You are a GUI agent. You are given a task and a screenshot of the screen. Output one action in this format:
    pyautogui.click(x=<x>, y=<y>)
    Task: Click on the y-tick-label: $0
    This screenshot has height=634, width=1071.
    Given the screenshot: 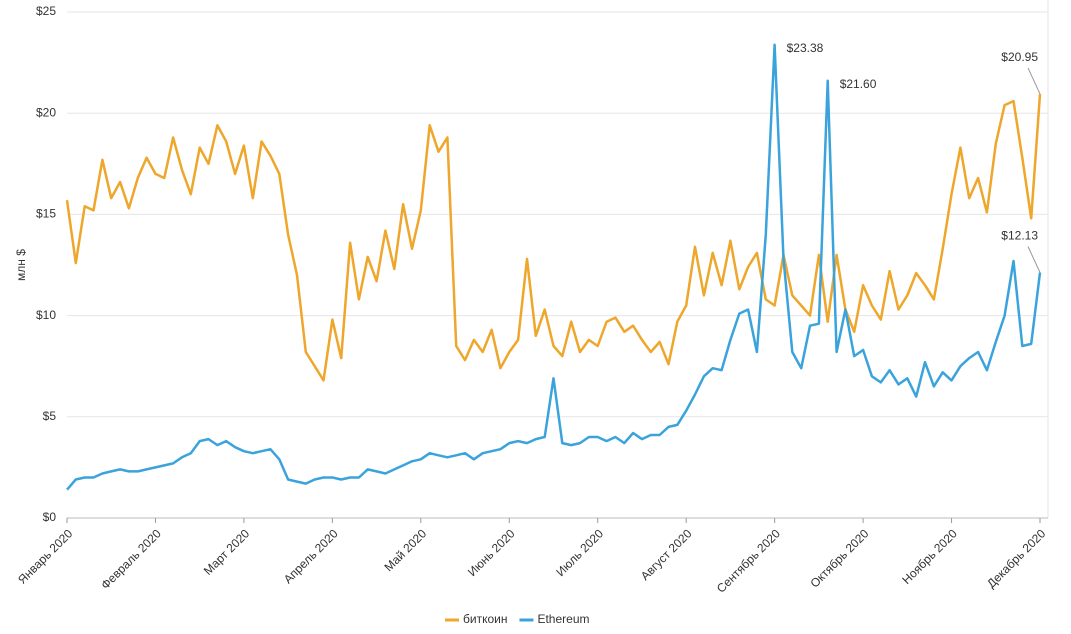 What is the action you would take?
    pyautogui.click(x=50, y=517)
    